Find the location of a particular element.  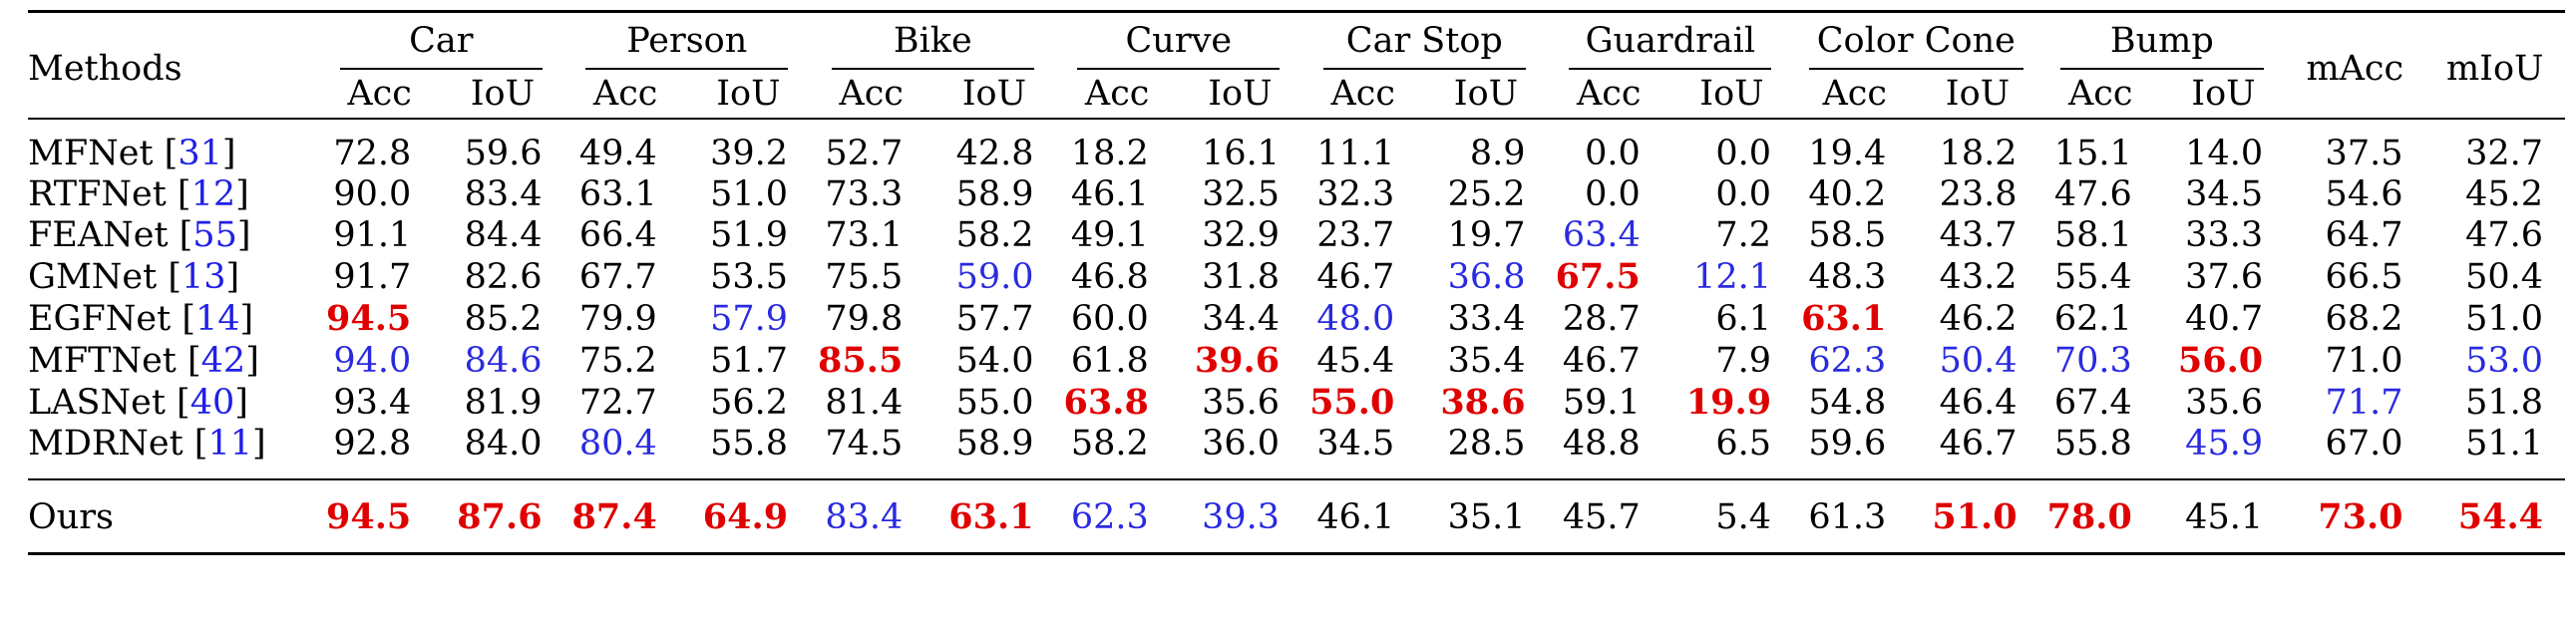

metric-value: 47.6 is located at coordinates (2504, 235).